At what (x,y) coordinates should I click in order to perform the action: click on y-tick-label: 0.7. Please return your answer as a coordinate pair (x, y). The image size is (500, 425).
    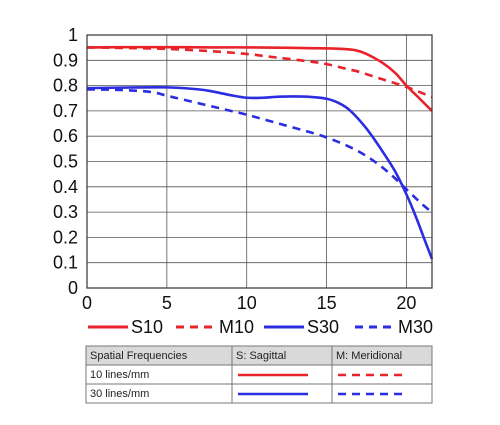
    Looking at the image, I should click on (65, 111).